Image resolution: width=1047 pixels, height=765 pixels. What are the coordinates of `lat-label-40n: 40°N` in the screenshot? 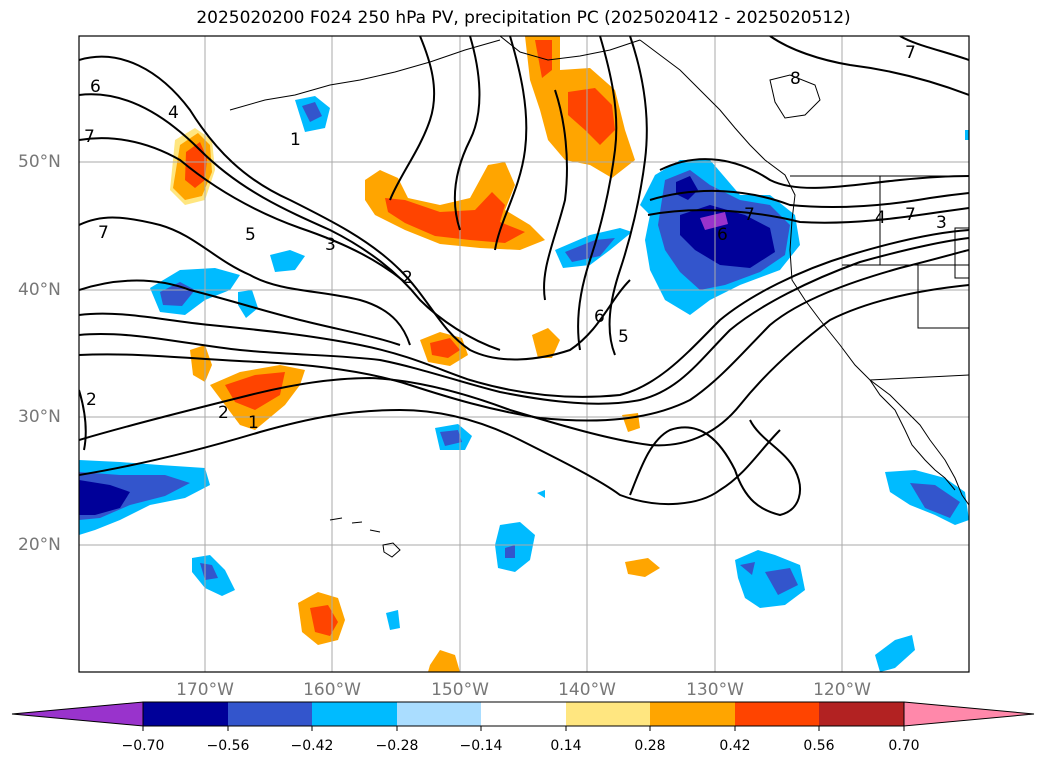 It's located at (39, 290).